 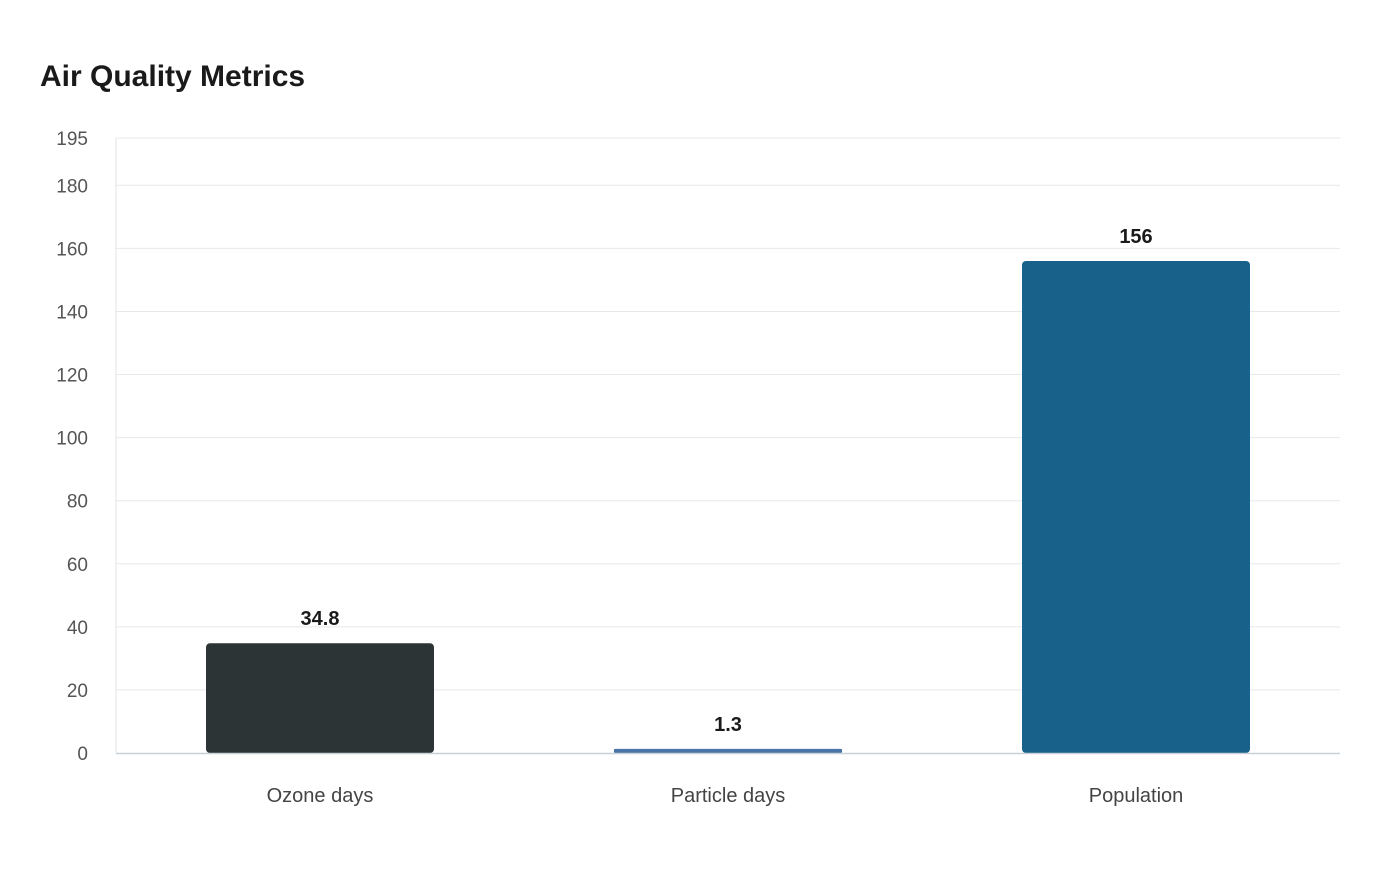 What do you see at coordinates (320, 796) in the screenshot?
I see `x-tick-label: Ozone days` at bounding box center [320, 796].